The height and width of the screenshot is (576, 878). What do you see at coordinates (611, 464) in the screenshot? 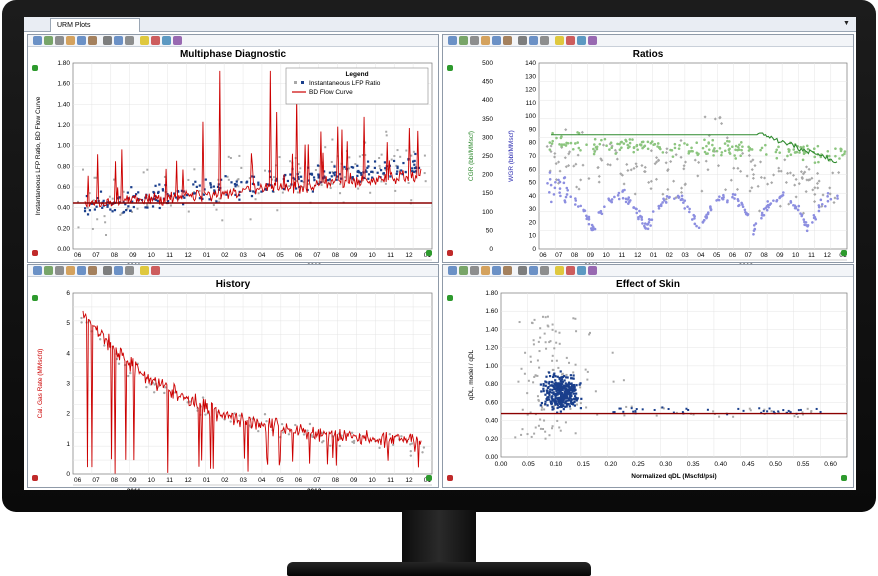
I see `x-tick-label: 0.20` at bounding box center [611, 464].